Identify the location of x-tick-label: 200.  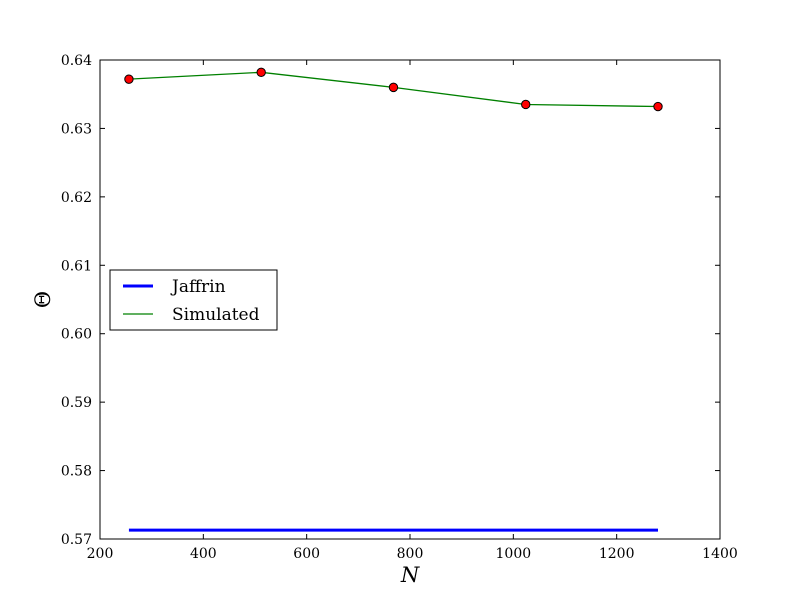
(100, 554).